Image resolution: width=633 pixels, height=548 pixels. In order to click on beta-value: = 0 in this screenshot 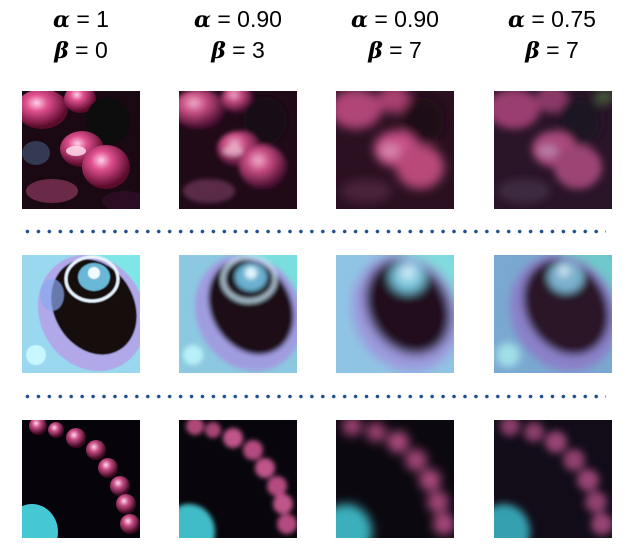, I will do `click(88, 50)`.